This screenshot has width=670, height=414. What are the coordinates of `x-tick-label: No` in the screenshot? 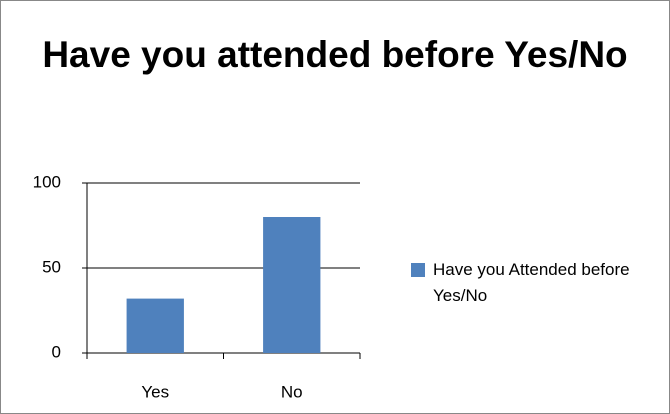 It's located at (292, 391).